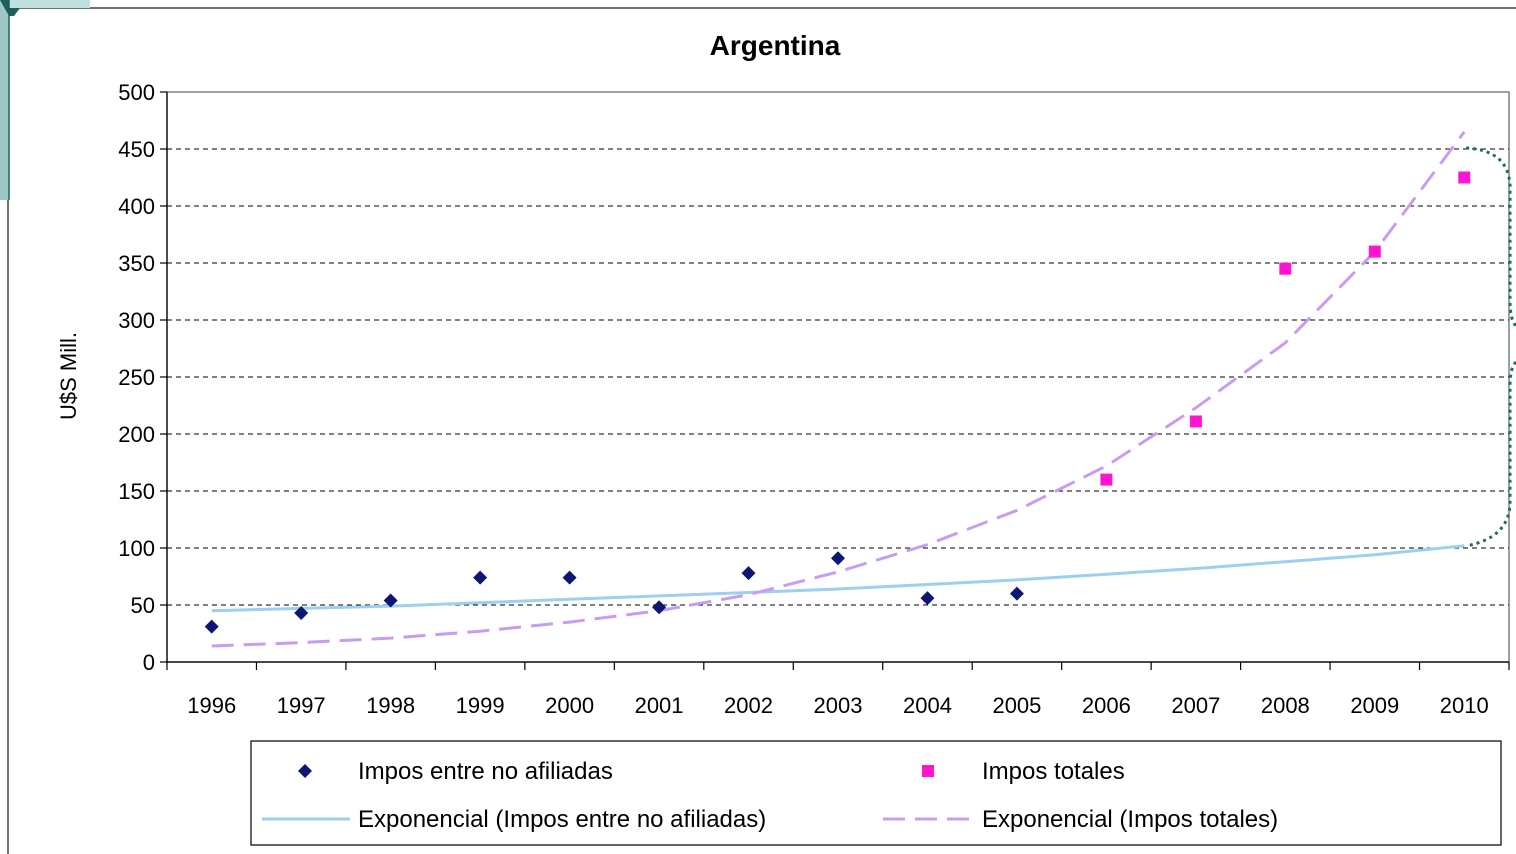 The image size is (1516, 854). What do you see at coordinates (136, 92) in the screenshot?
I see `y-tick-label: 500` at bounding box center [136, 92].